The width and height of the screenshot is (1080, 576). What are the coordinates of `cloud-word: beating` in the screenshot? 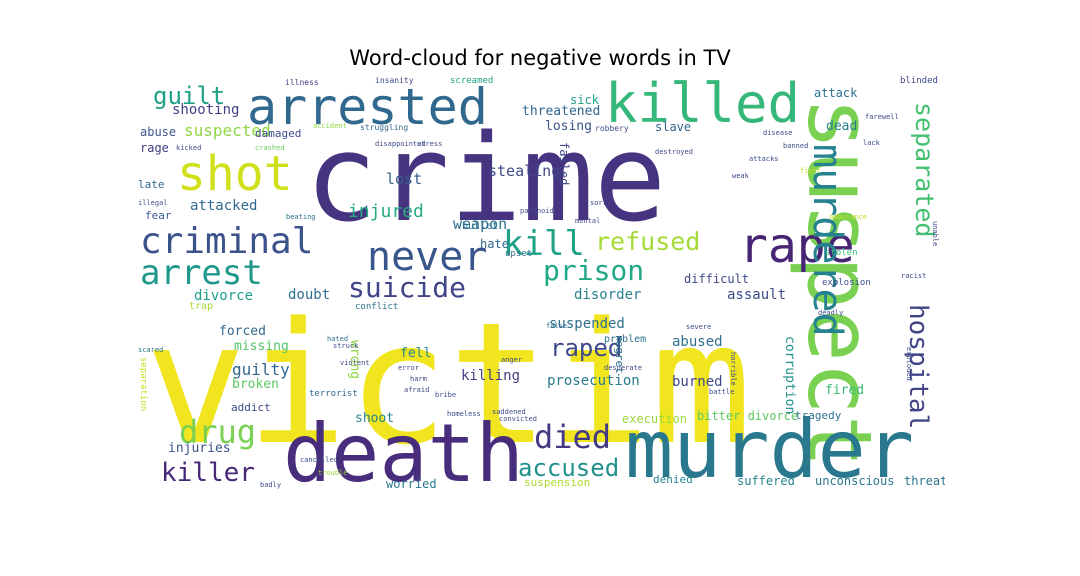 It's located at (301, 217).